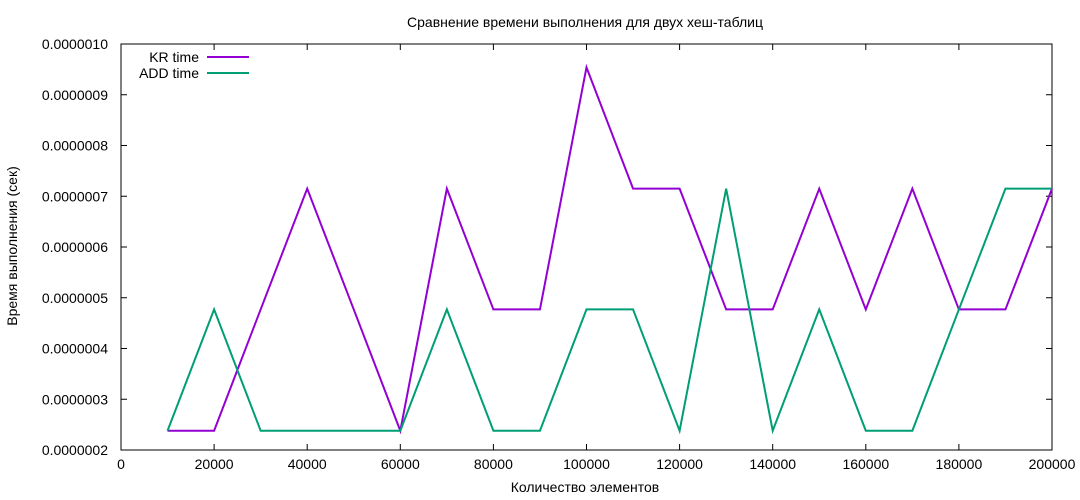 This screenshot has width=1080, height=500. I want to click on y-tick-label: 0.0000002, so click(75, 450).